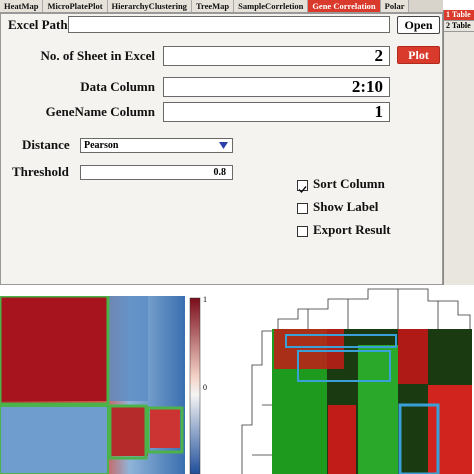 The width and height of the screenshot is (474, 474). What do you see at coordinates (22, 6) in the screenshot?
I see `tab: HeatMap` at bounding box center [22, 6].